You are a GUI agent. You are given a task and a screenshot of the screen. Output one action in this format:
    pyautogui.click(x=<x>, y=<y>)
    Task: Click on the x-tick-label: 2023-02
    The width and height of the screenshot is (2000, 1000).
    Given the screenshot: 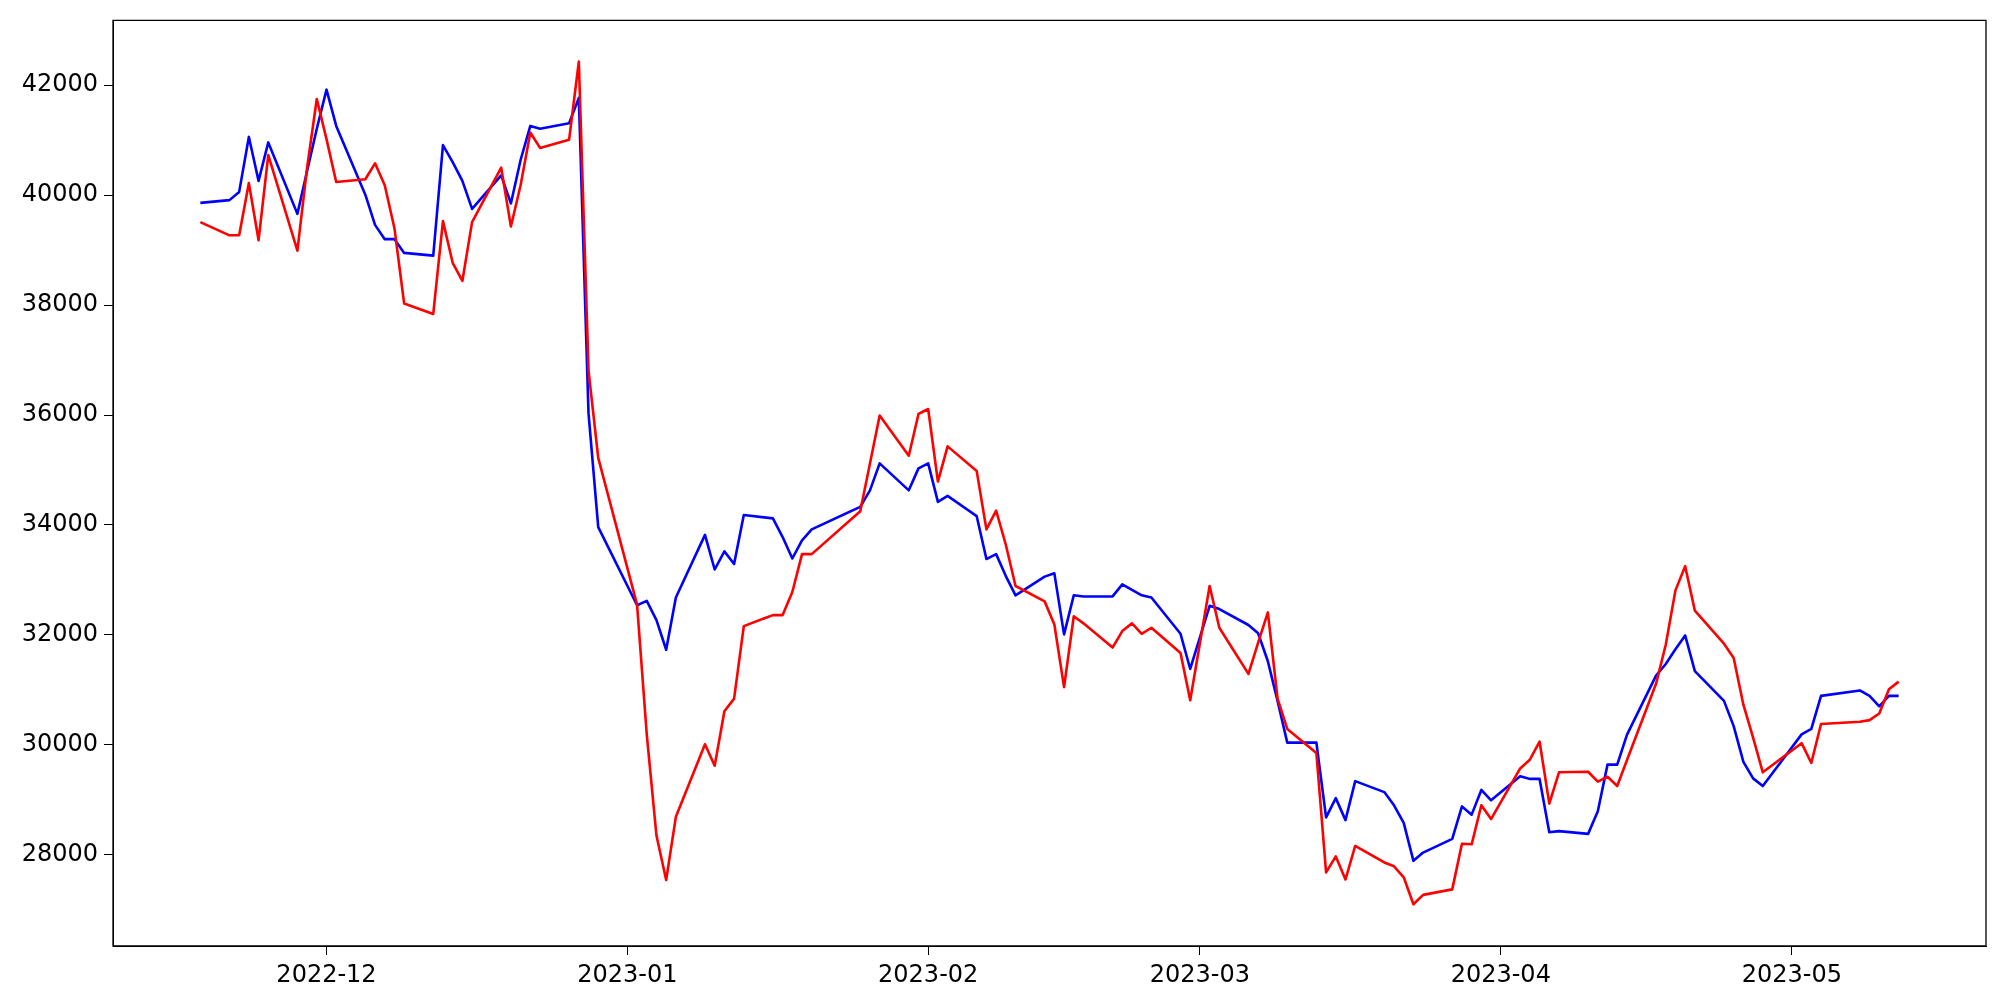 What is the action you would take?
    pyautogui.click(x=928, y=973)
    